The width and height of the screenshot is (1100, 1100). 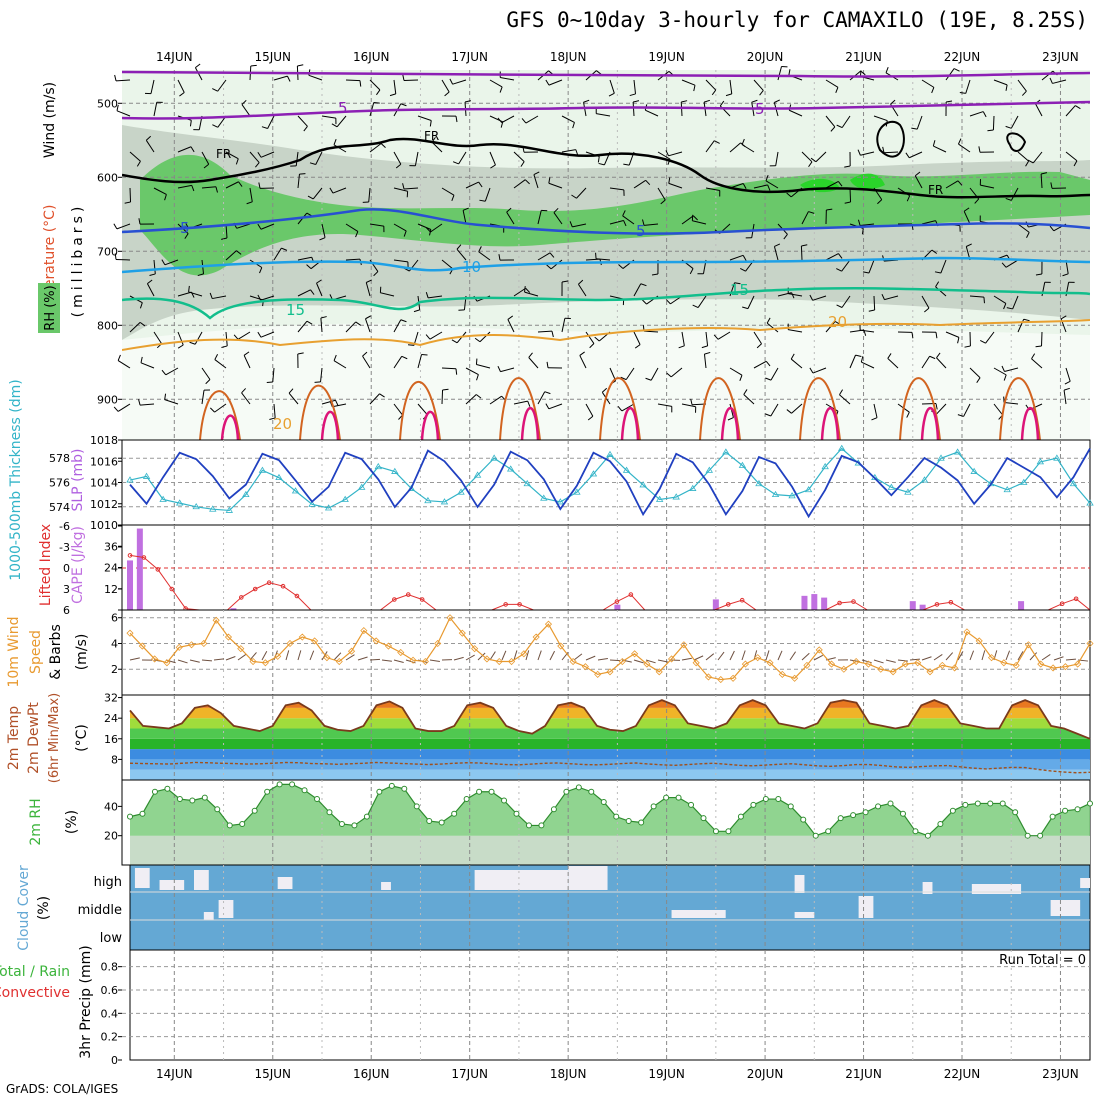 What do you see at coordinates (107, 325) in the screenshot?
I see `y-tick-label: 800` at bounding box center [107, 325].